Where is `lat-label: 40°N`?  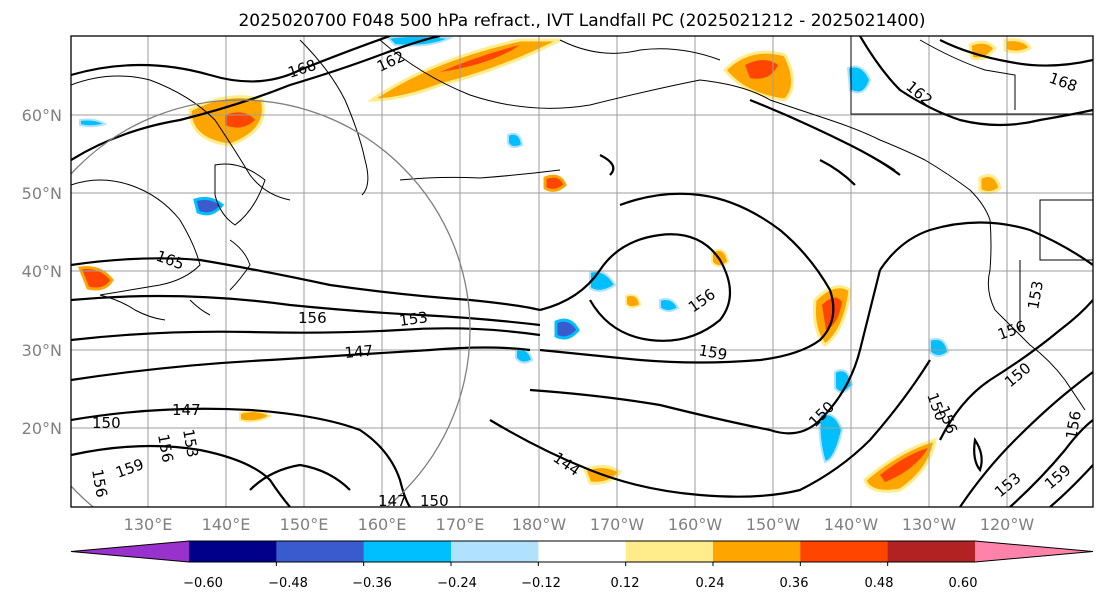 lat-label: 40°N is located at coordinates (42, 271).